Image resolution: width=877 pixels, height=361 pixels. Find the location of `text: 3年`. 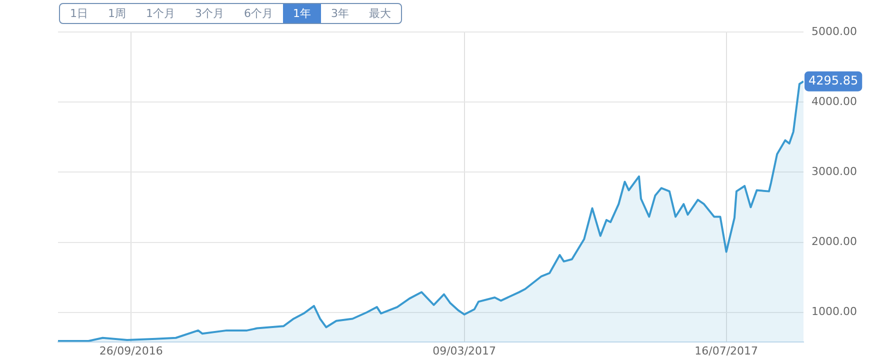

text: 3年 is located at coordinates (340, 14).